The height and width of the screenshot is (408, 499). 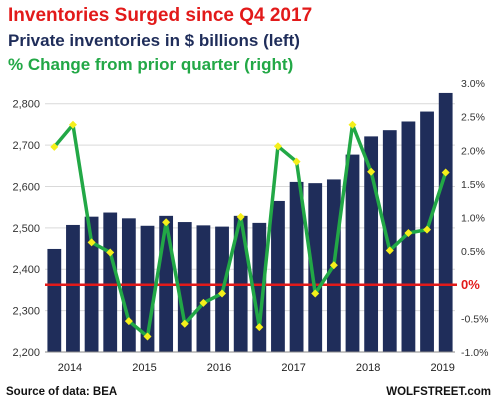 I want to click on left-tick-label: 2,200, so click(x=26, y=353).